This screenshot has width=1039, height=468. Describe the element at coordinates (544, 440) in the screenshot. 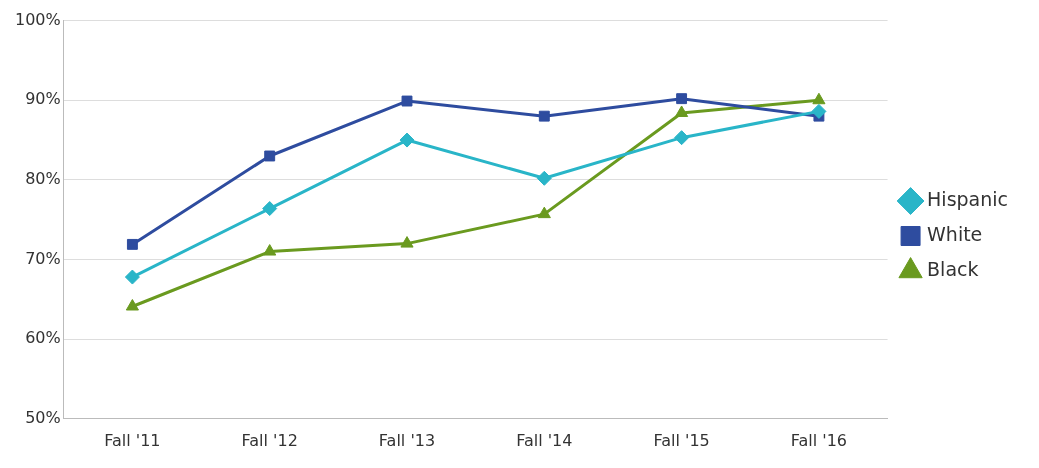

I see `x-tick-label: Fall '14` at that location.